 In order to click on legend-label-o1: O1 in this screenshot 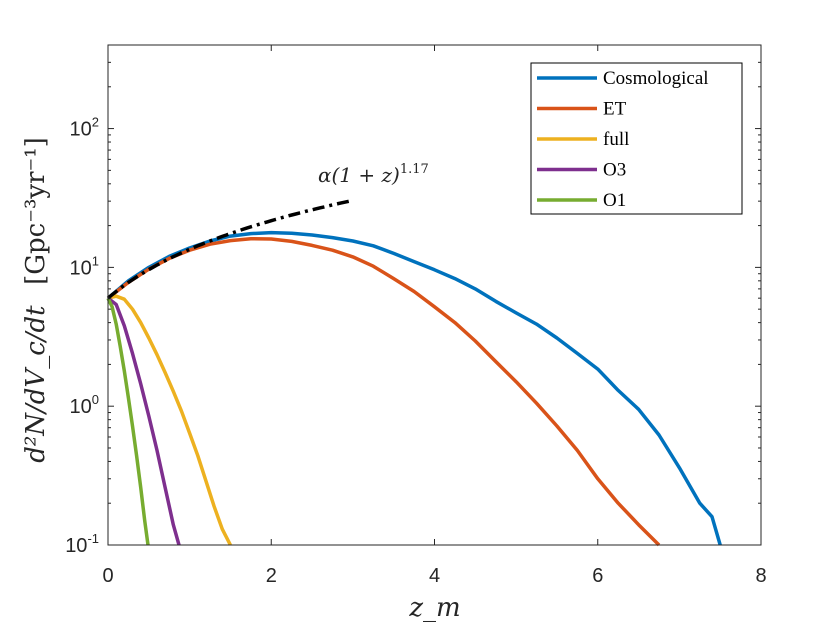, I will do `click(614, 200)`.